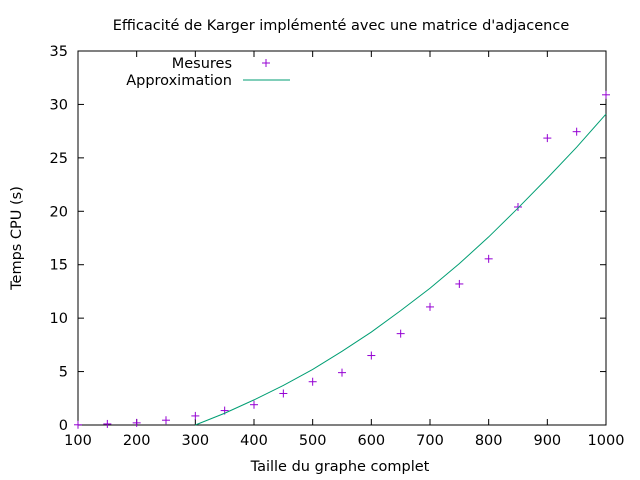 The width and height of the screenshot is (640, 480). What do you see at coordinates (137, 441) in the screenshot?
I see `x-tick-label: 200` at bounding box center [137, 441].